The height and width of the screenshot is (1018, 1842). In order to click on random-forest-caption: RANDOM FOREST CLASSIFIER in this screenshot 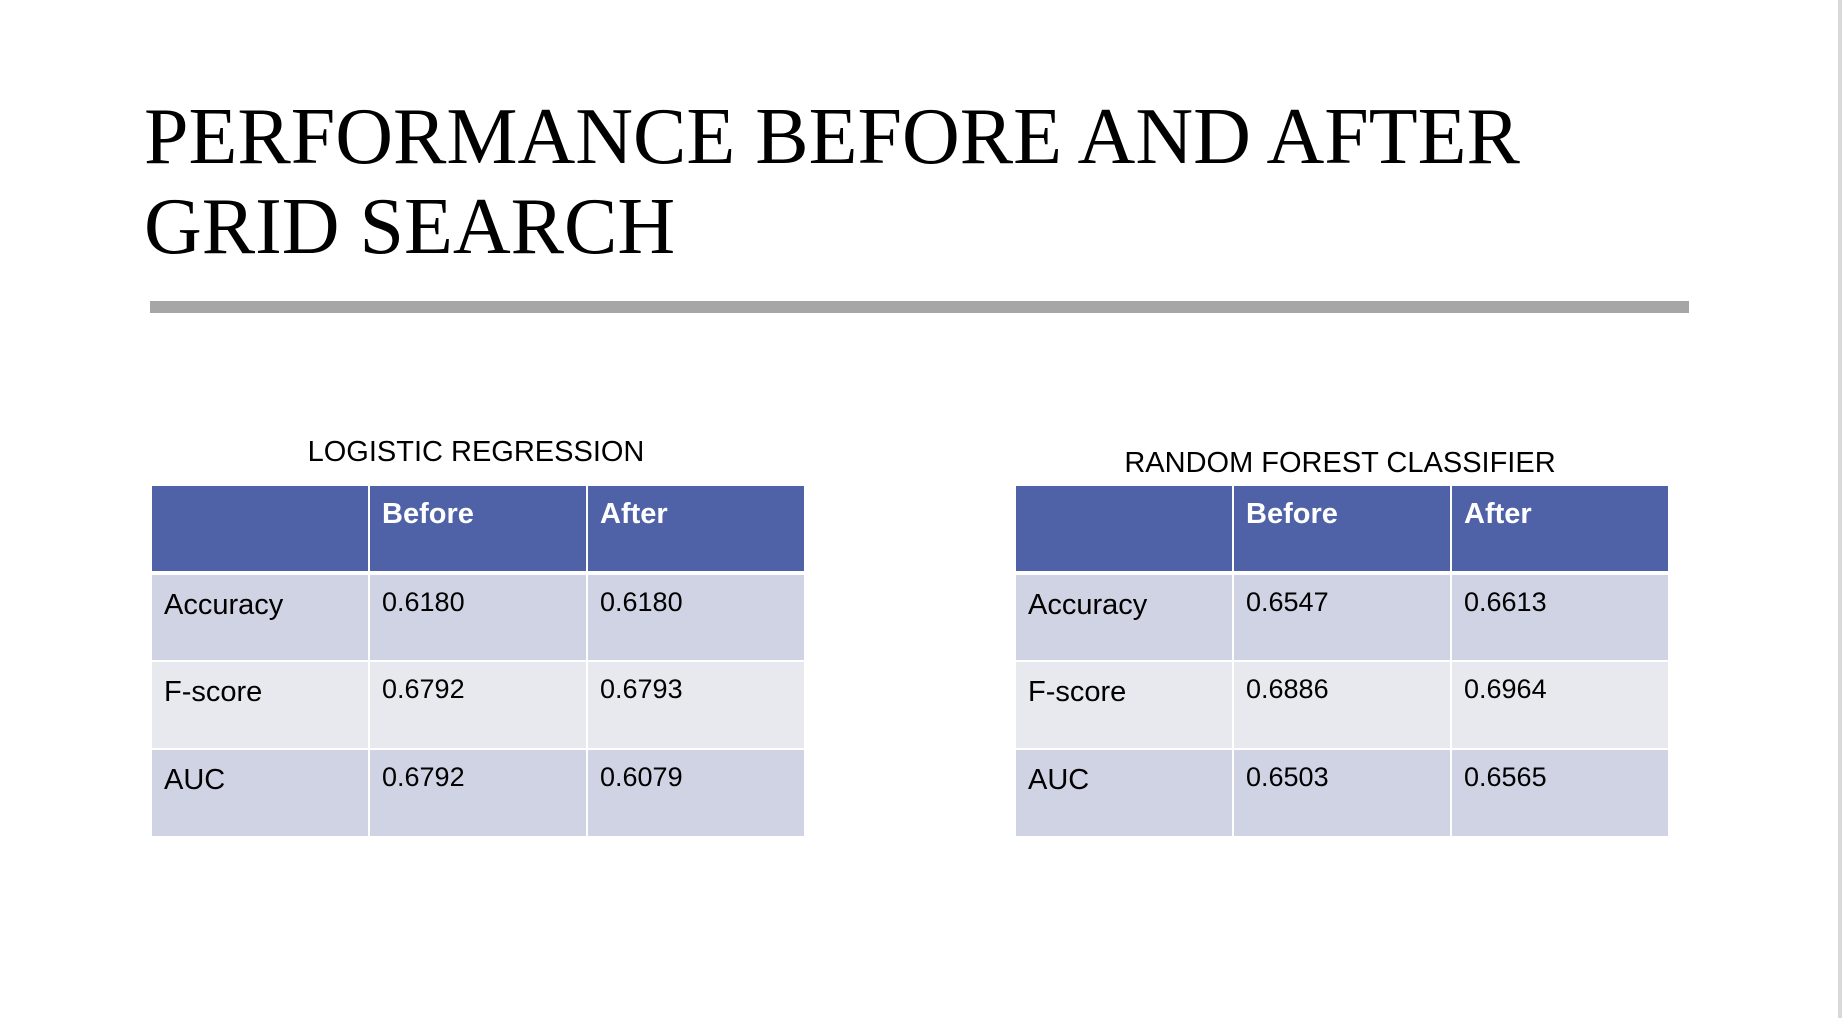, I will do `click(1340, 463)`.